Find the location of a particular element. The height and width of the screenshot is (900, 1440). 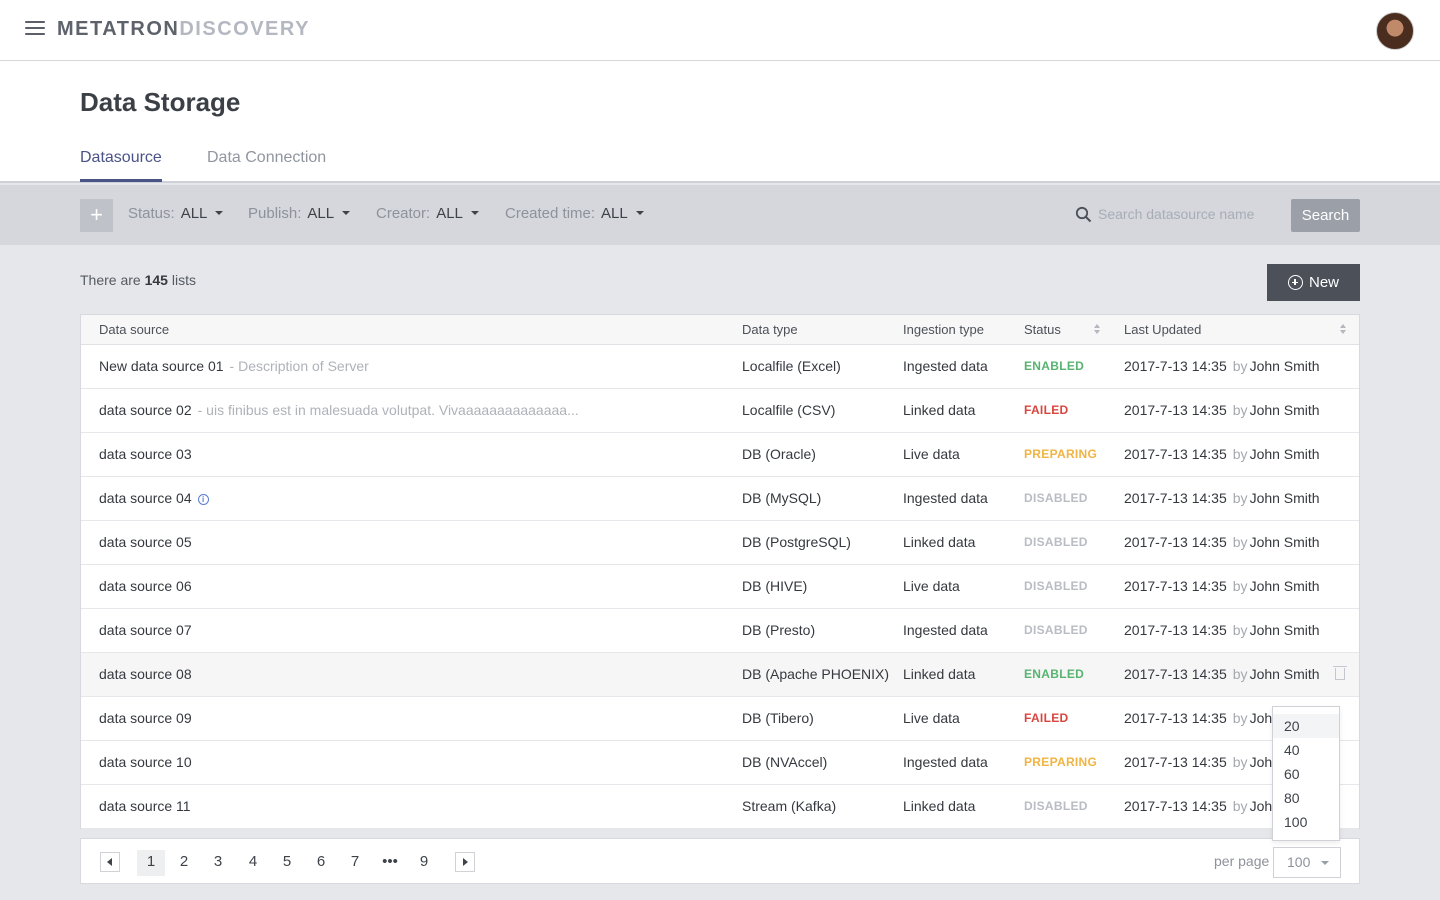

per-page-option: 100 is located at coordinates (1296, 822).